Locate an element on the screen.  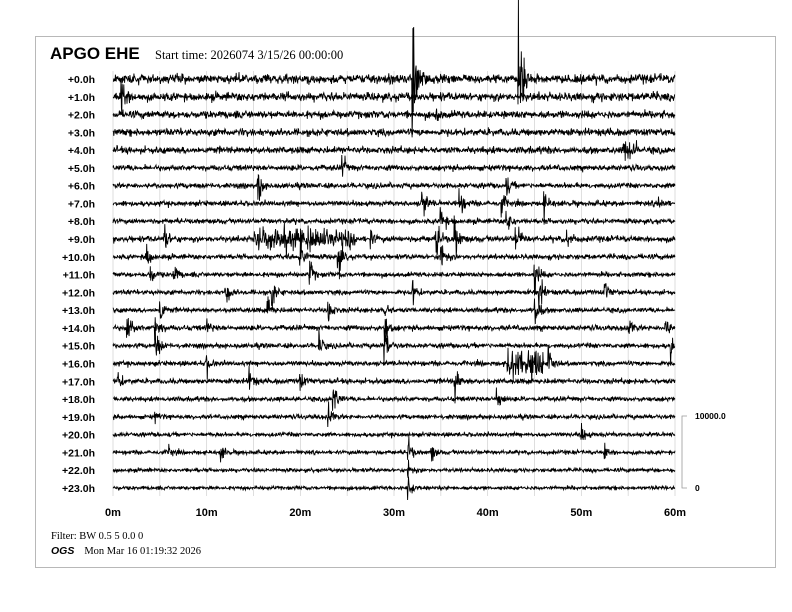
start-time: Start time: 2026074 3/15/26 00:00:00 is located at coordinates (249, 55).